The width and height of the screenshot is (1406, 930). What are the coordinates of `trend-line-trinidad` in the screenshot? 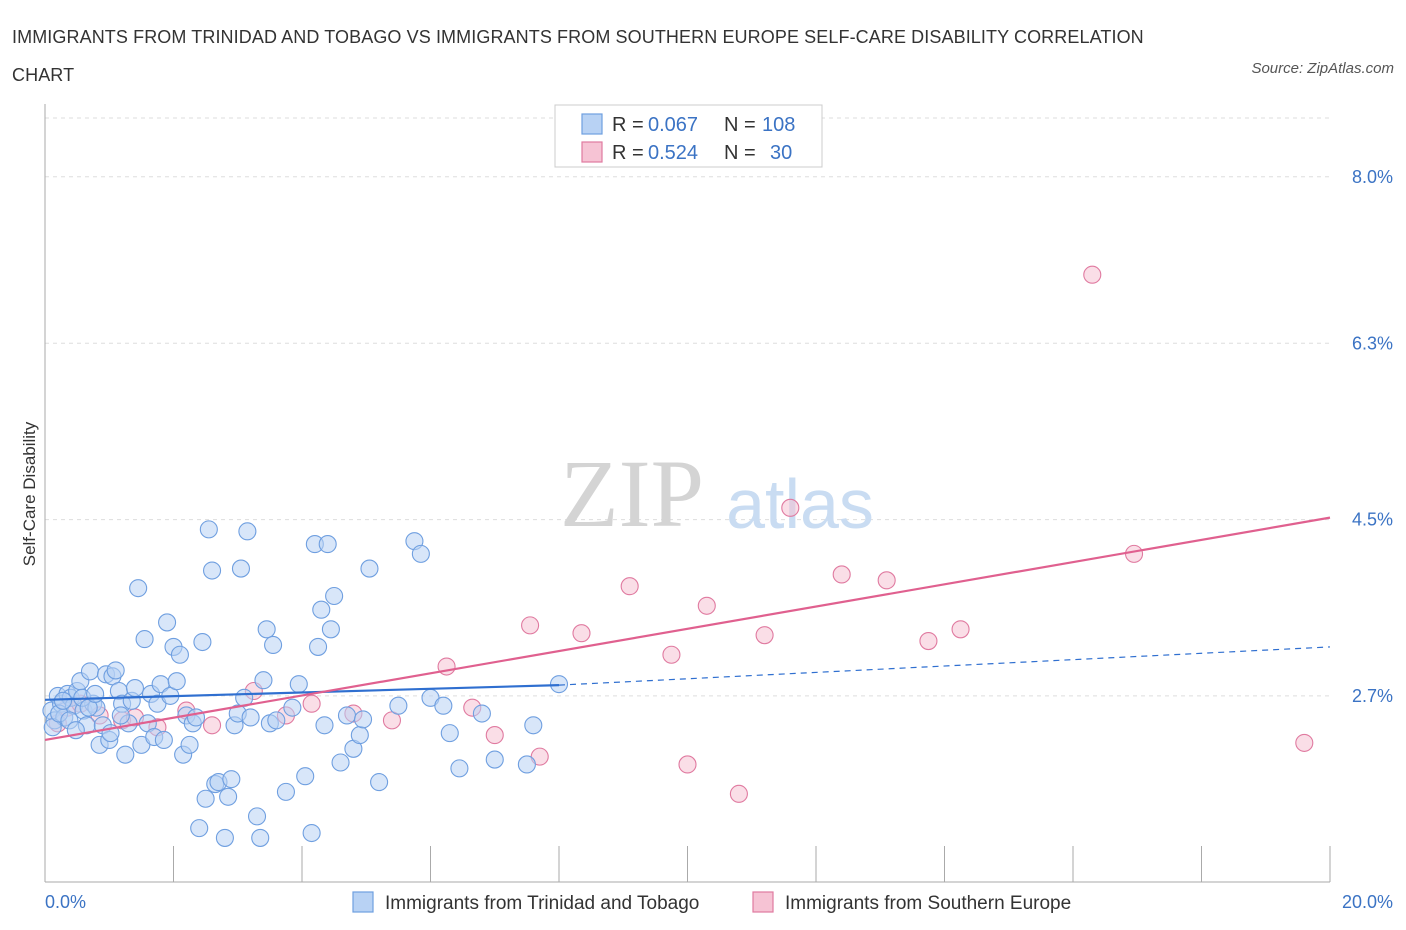 It's located at (302, 692).